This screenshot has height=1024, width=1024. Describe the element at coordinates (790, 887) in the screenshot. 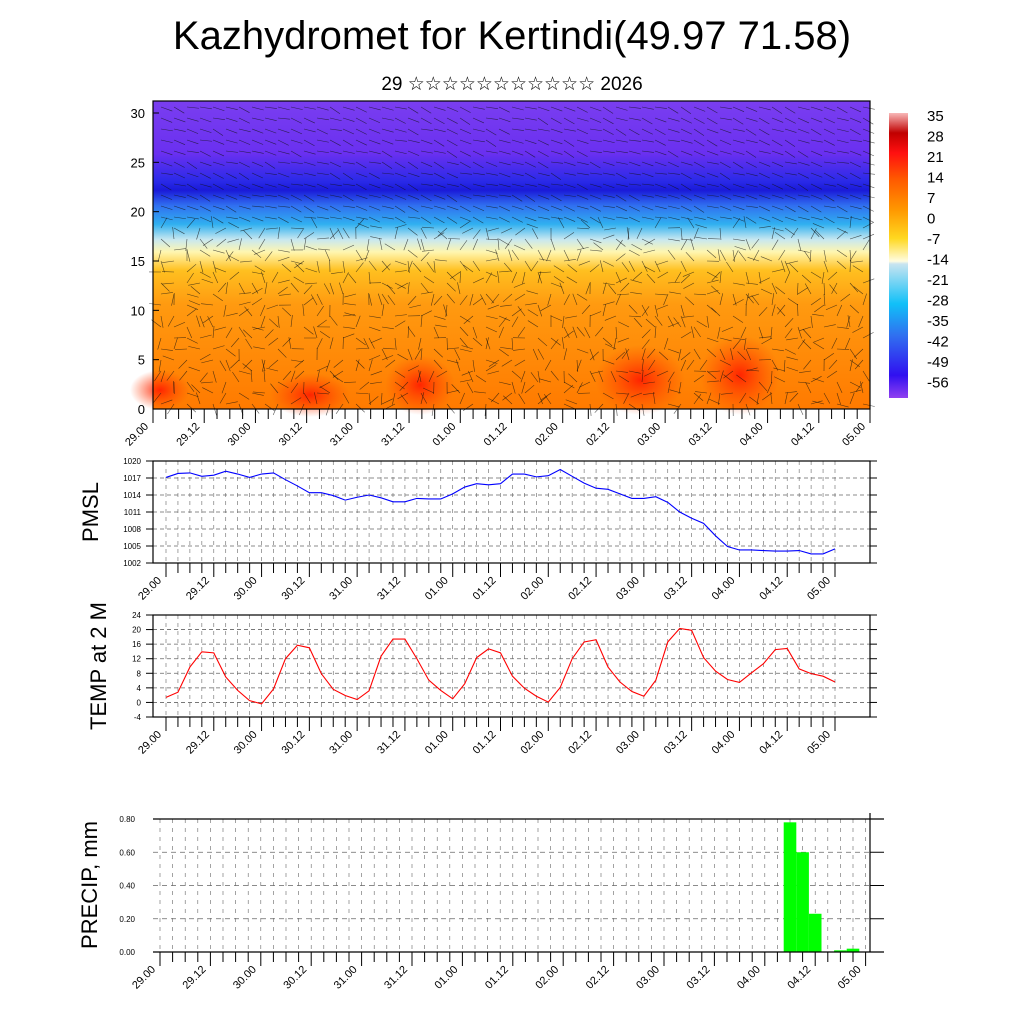

I see `precip-bar` at that location.